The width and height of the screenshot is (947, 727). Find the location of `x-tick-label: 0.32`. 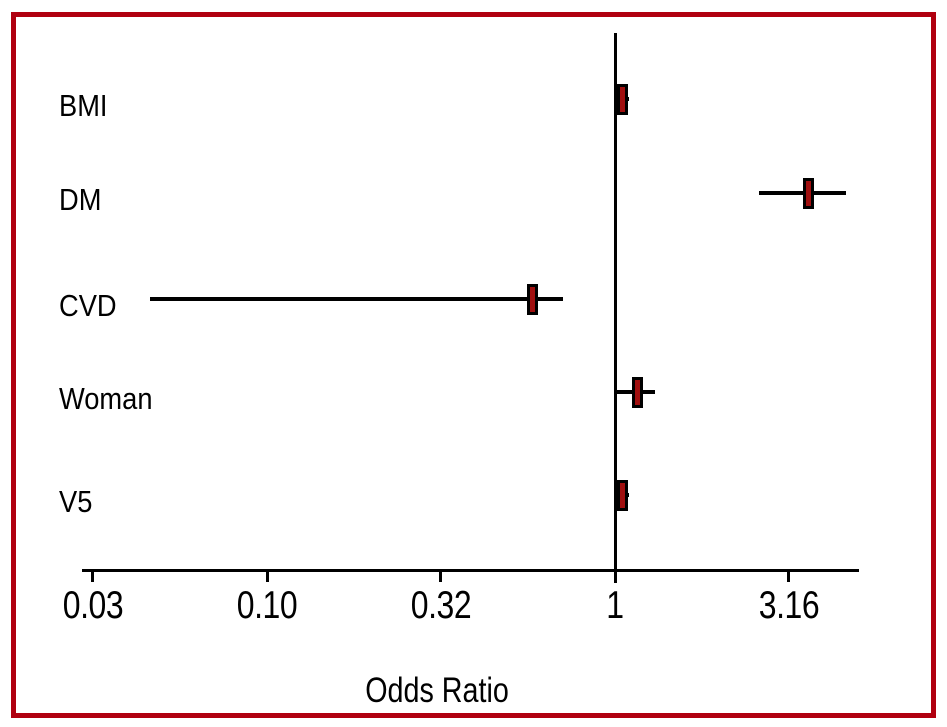

x-tick-label: 0.32 is located at coordinates (441, 605).